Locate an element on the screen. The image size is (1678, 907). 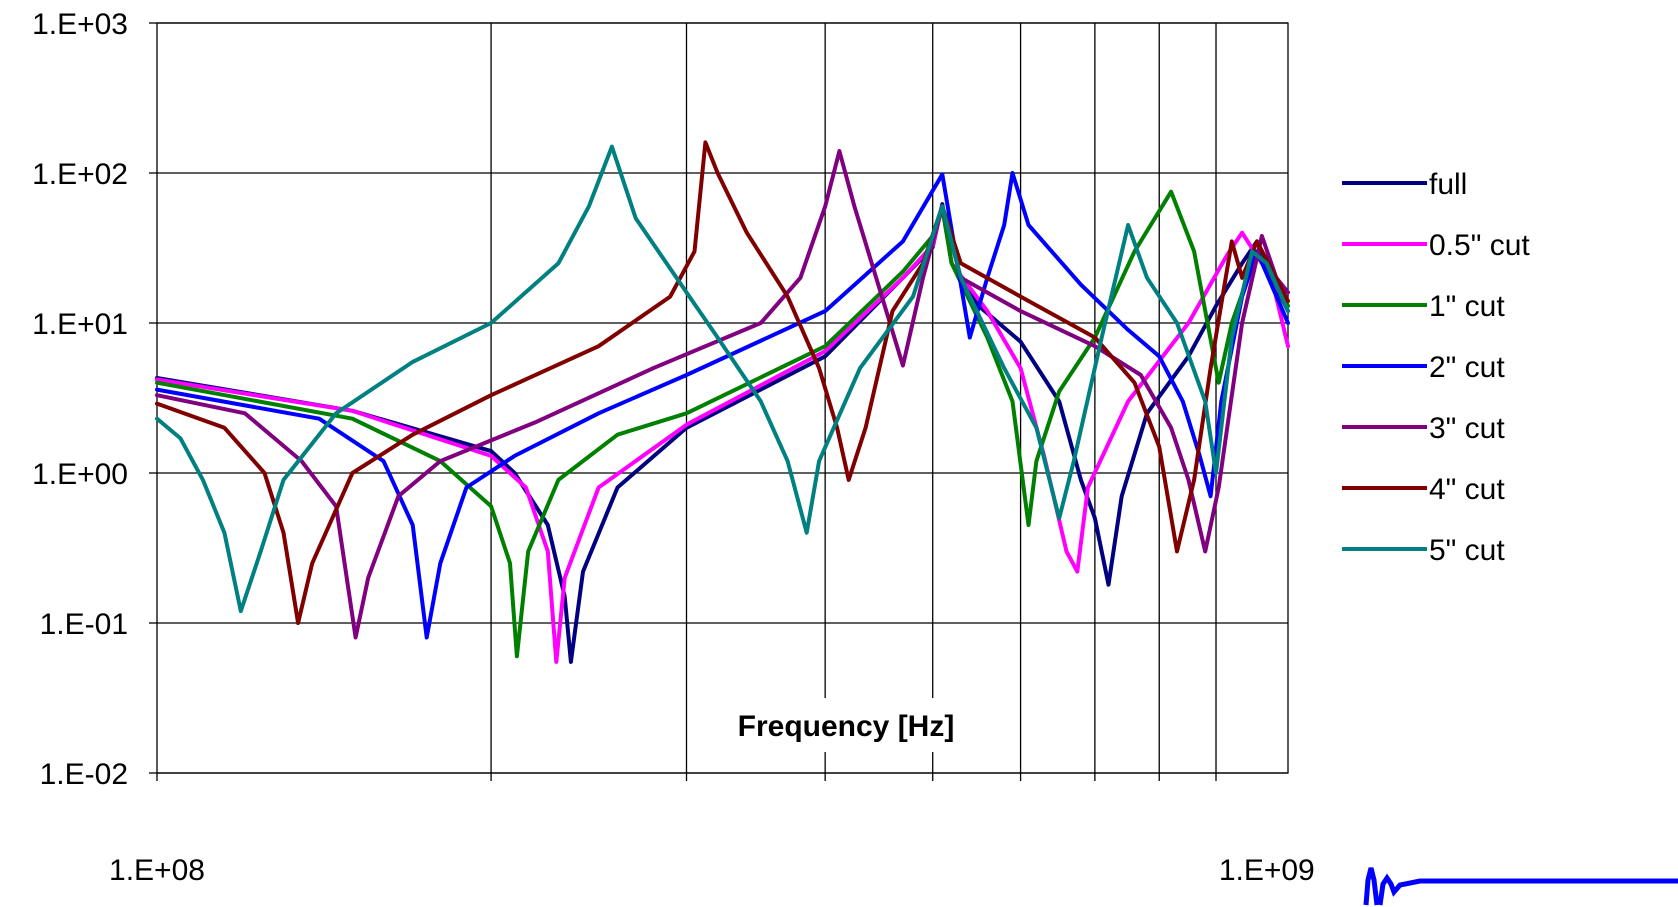
y-tick-label: 1.E-01 is located at coordinates (84, 624).